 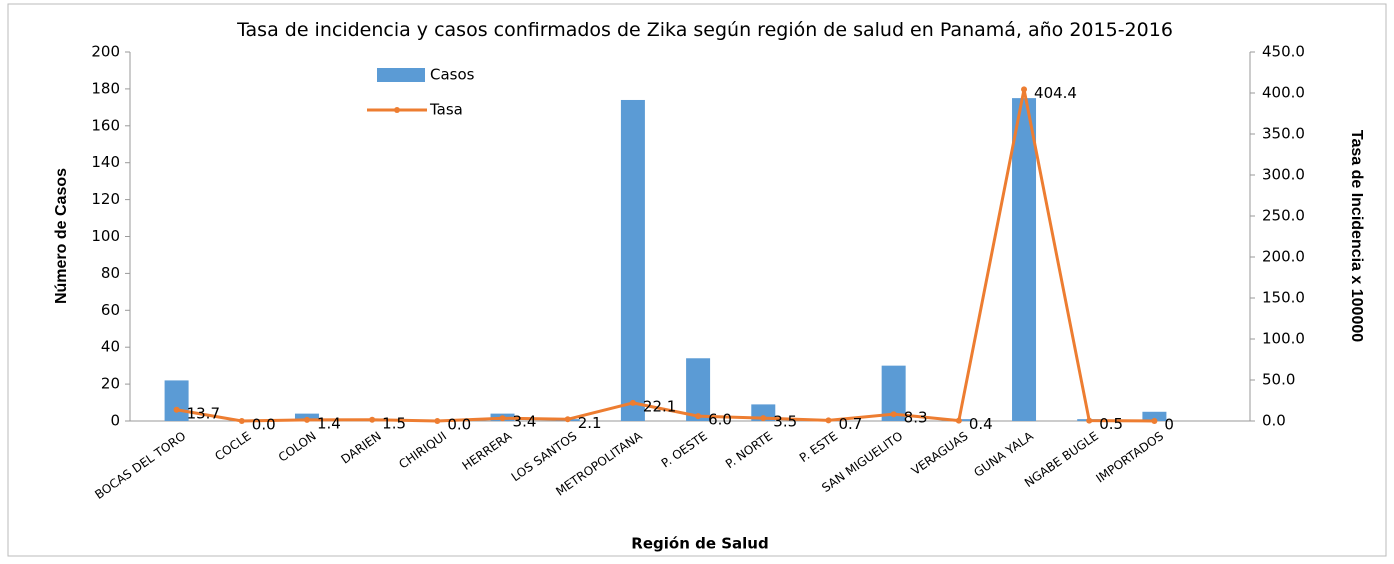 What do you see at coordinates (981, 424) in the screenshot?
I see `data-label: 0.4` at bounding box center [981, 424].